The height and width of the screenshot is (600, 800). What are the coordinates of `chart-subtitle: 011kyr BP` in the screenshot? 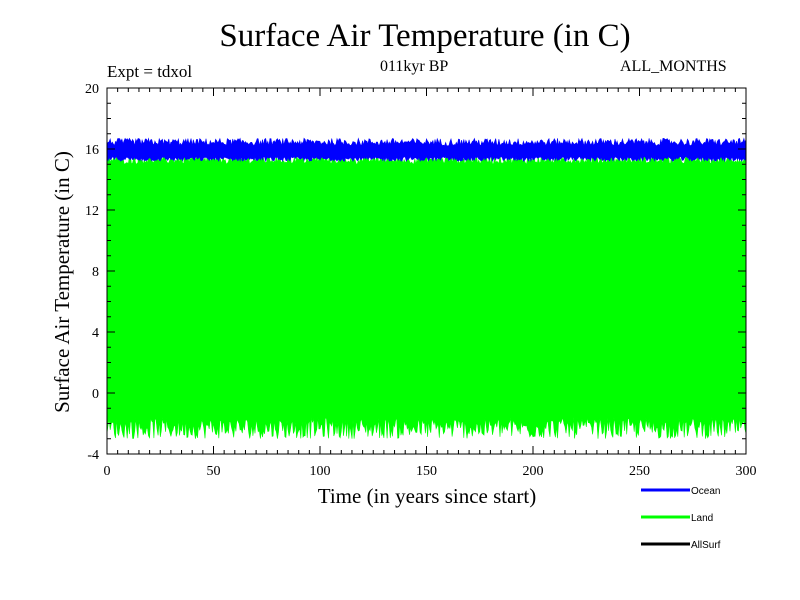 It's located at (414, 66).